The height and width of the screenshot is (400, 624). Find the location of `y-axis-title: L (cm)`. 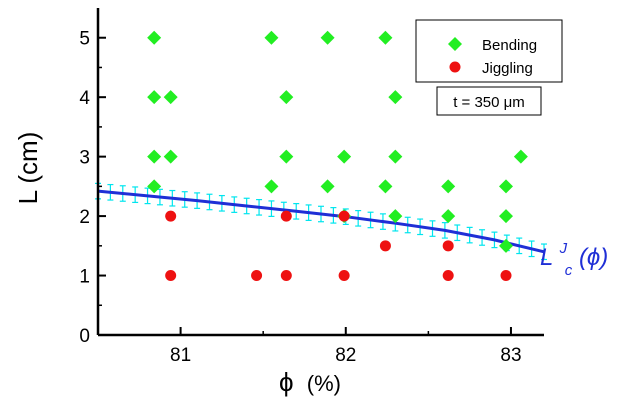

y-axis-title: L (cm) is located at coordinates (28, 168).